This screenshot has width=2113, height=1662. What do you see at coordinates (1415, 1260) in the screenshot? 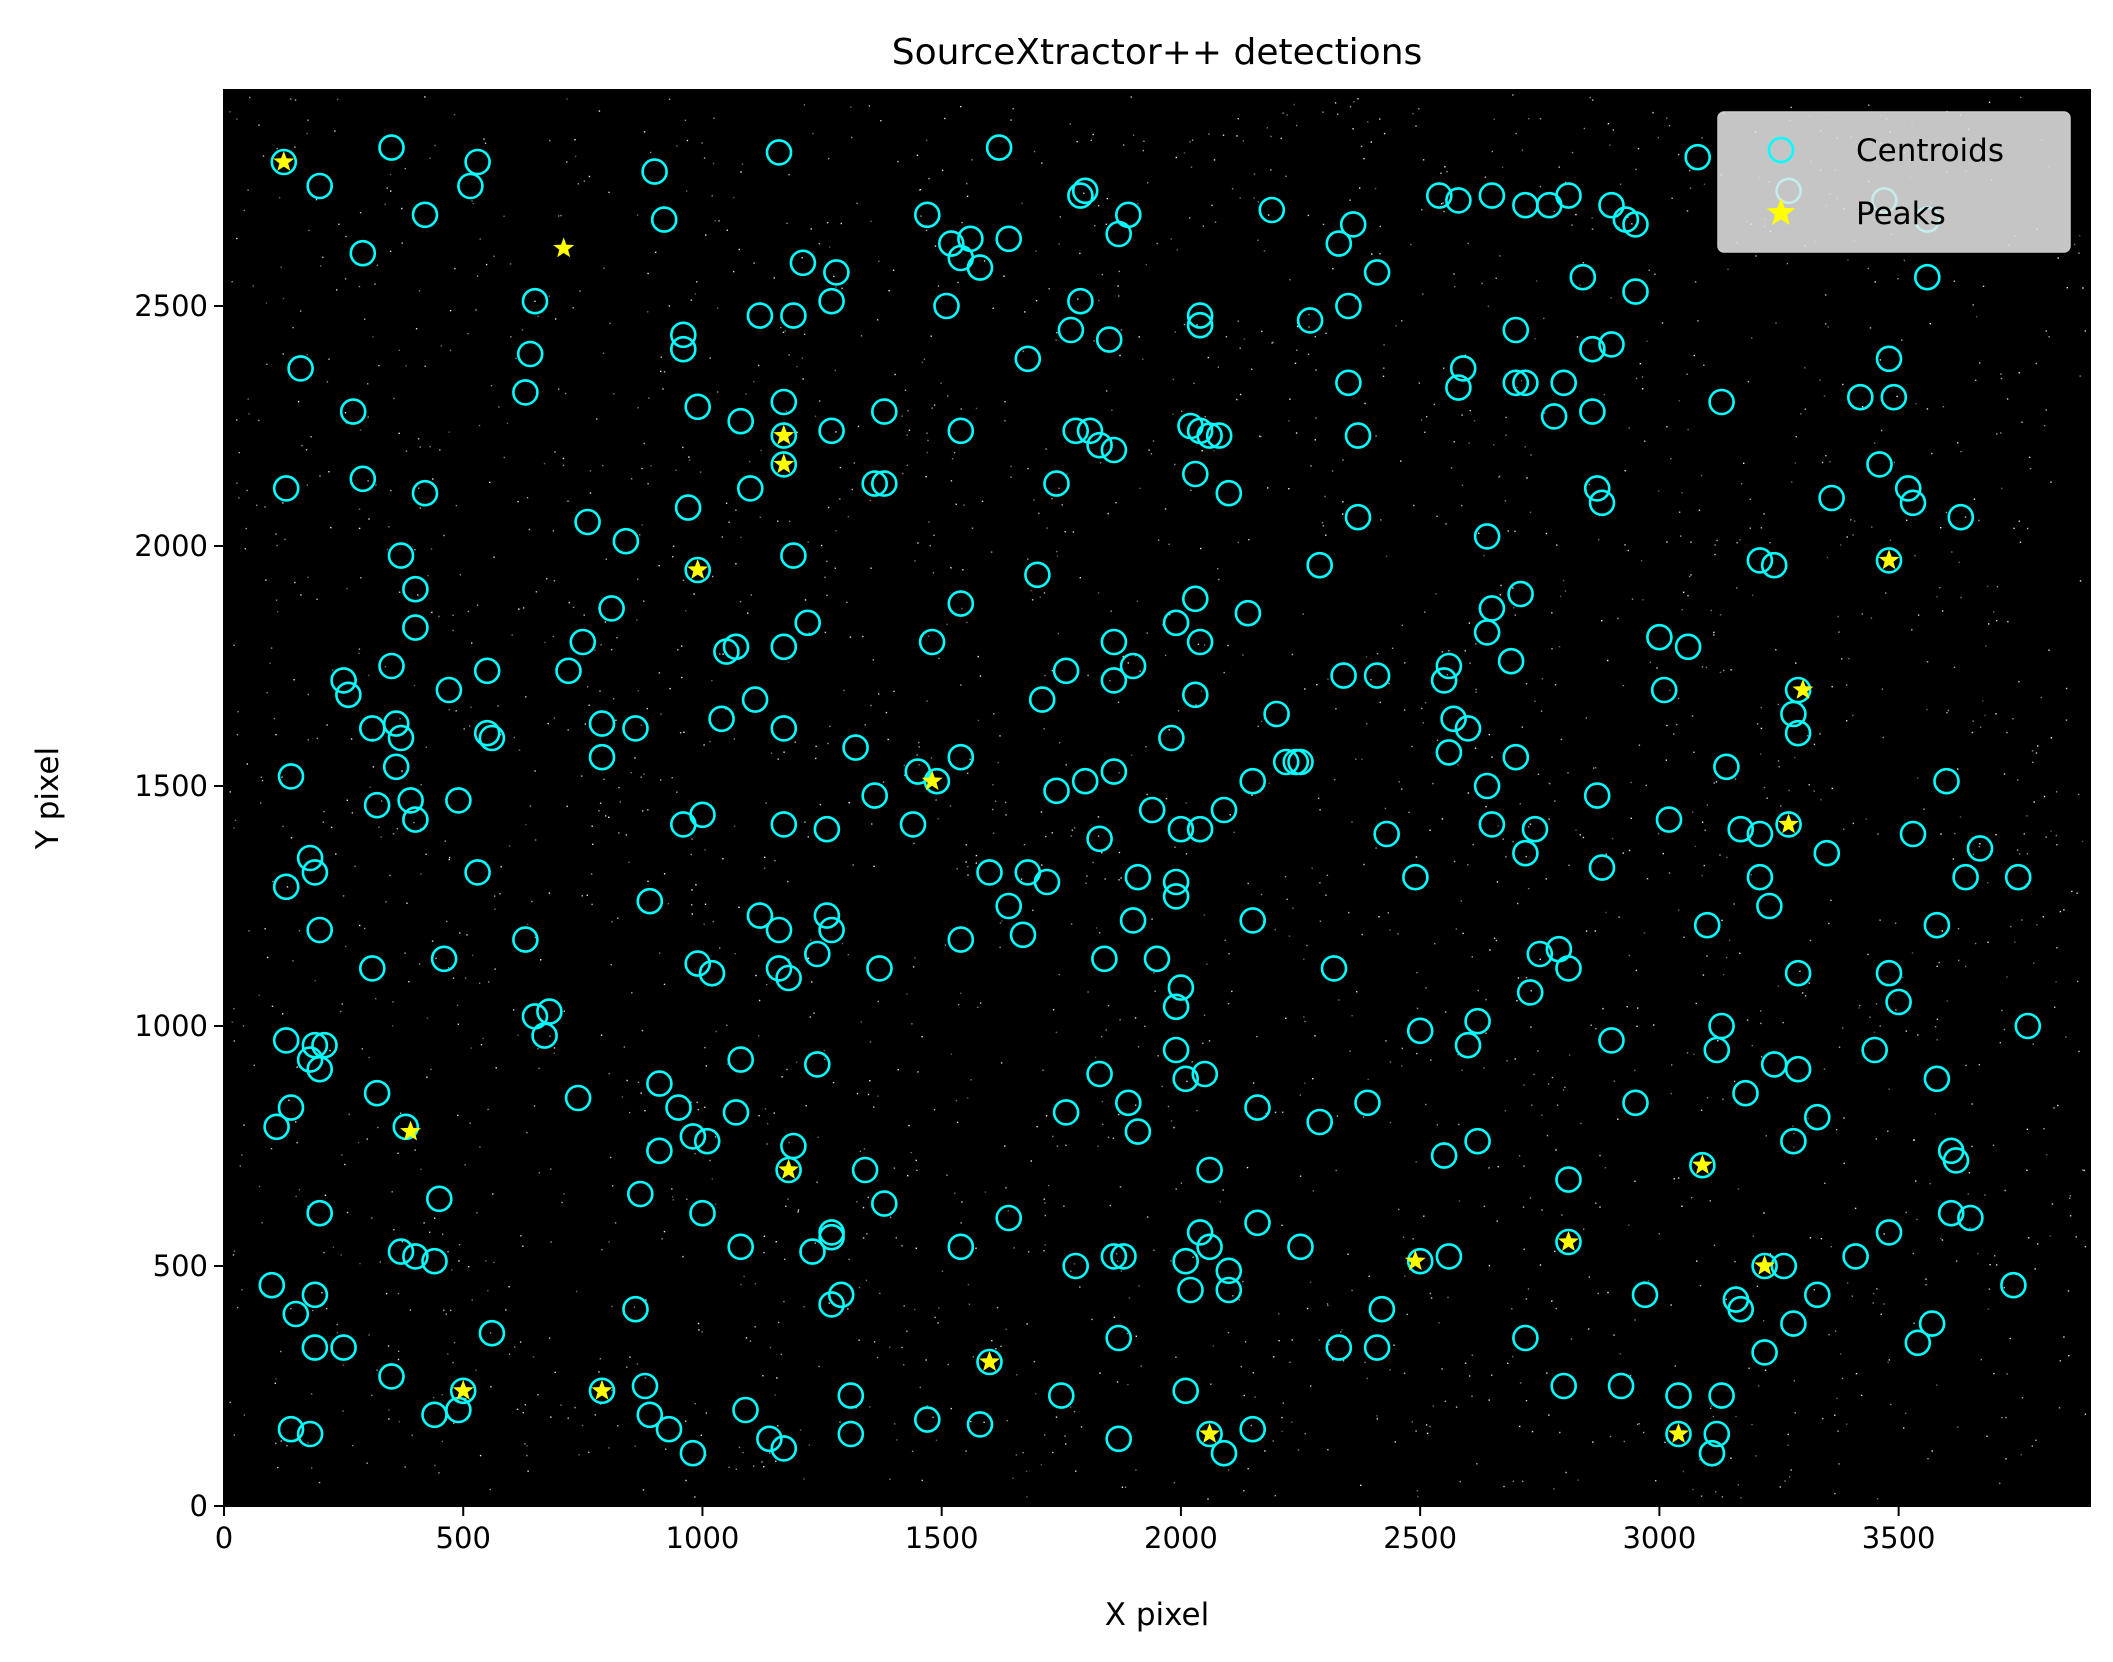
I see `peak-point` at bounding box center [1415, 1260].